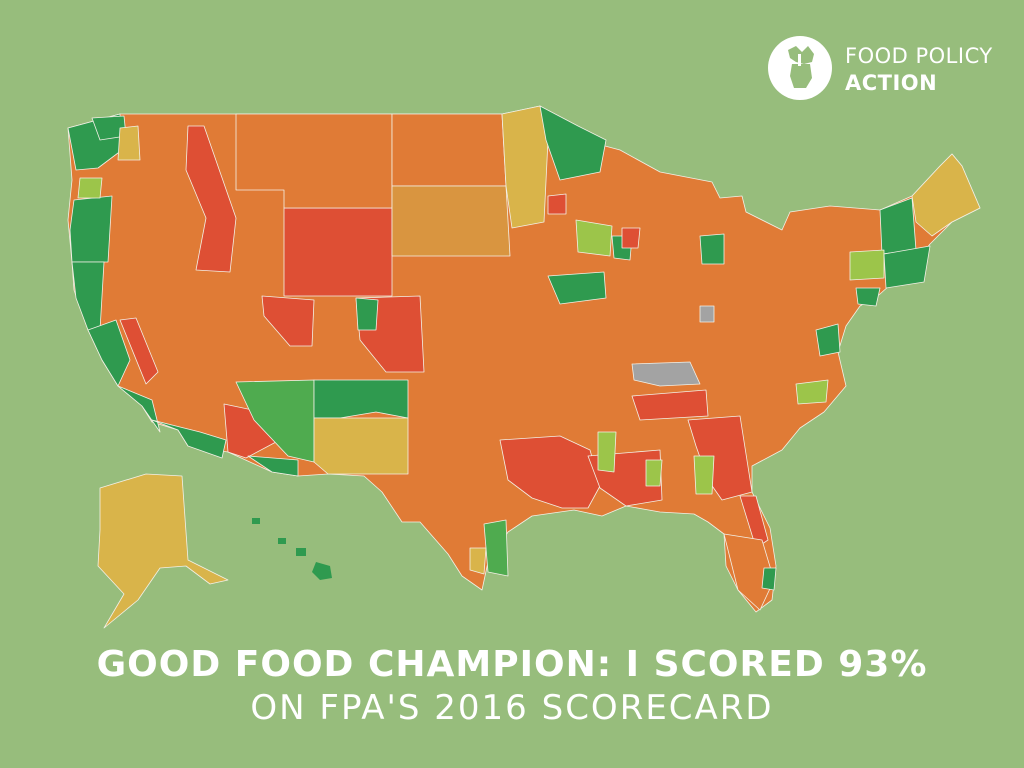 This screenshot has height=768, width=1024. What do you see at coordinates (451, 221) in the screenshot?
I see `region-south-dakota` at bounding box center [451, 221].